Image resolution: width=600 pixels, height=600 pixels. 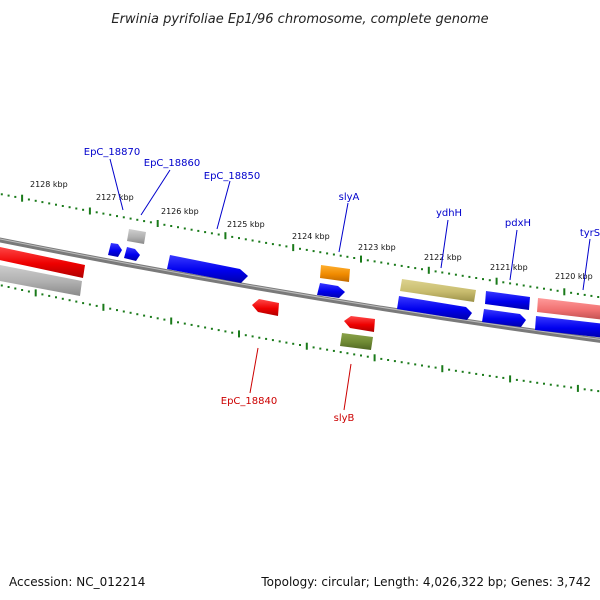 What do you see at coordinates (568, 309) in the screenshot?
I see `gene-tyrS` at bounding box center [568, 309].